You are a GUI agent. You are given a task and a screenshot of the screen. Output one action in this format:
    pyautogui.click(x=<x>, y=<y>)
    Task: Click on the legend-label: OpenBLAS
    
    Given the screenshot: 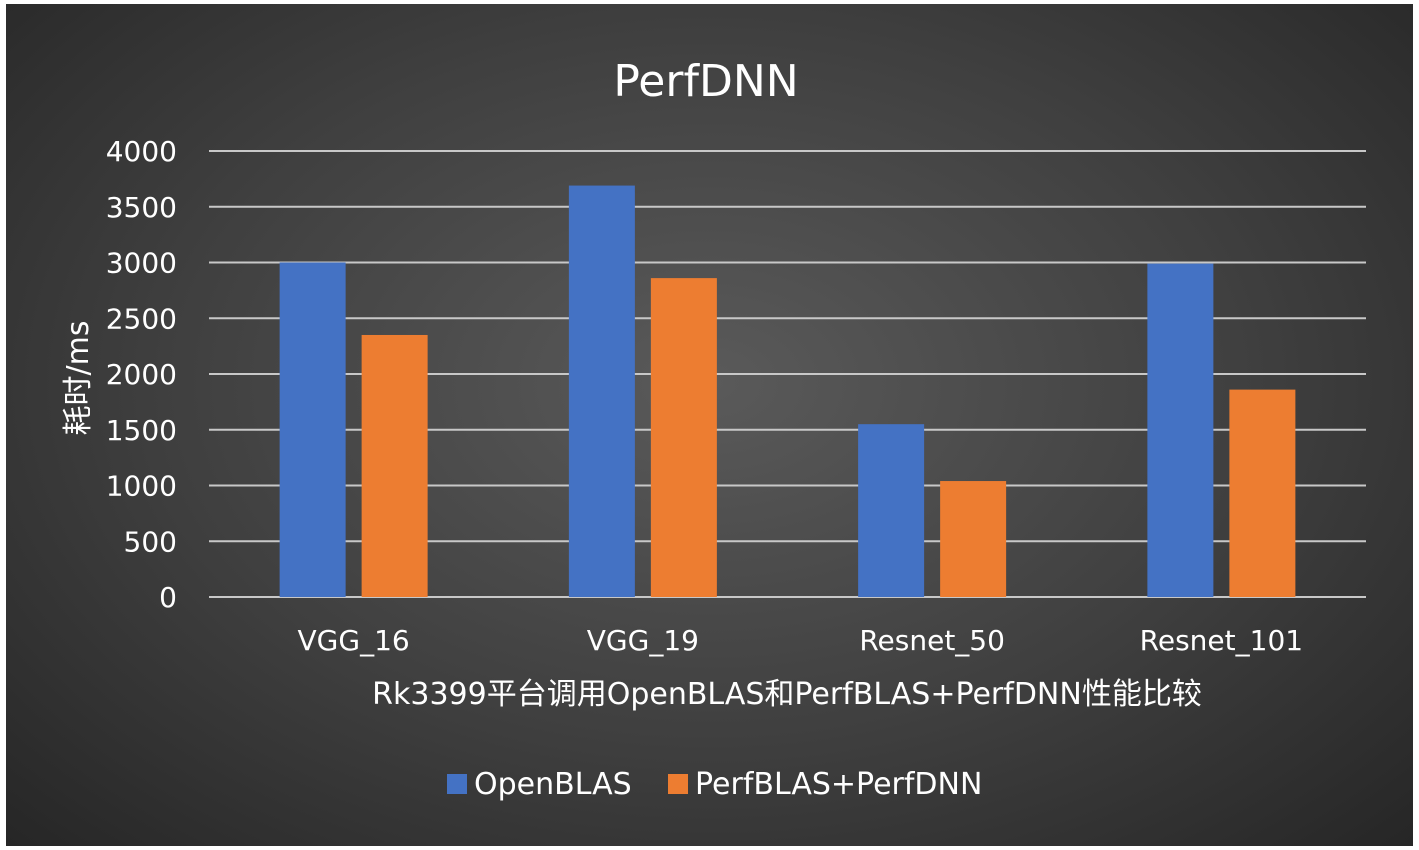 What is the action you would take?
    pyautogui.click(x=553, y=784)
    